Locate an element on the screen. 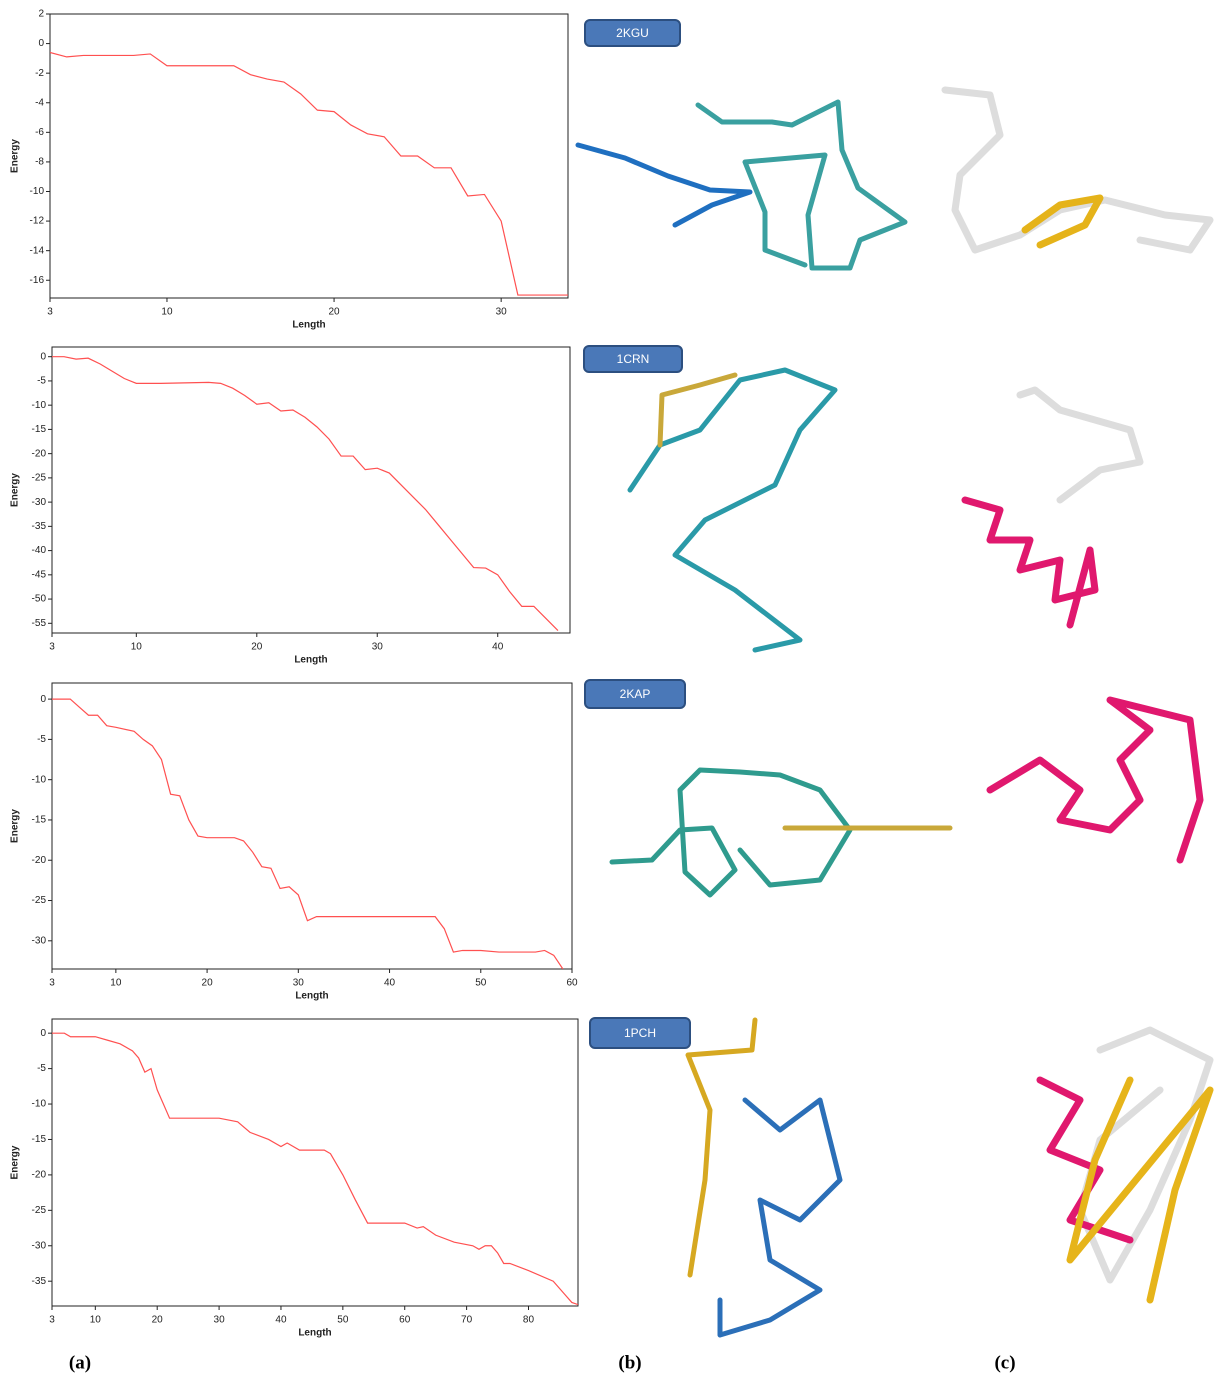 The height and width of the screenshot is (1382, 1232). y-tick-label: 2 is located at coordinates (41, 14).